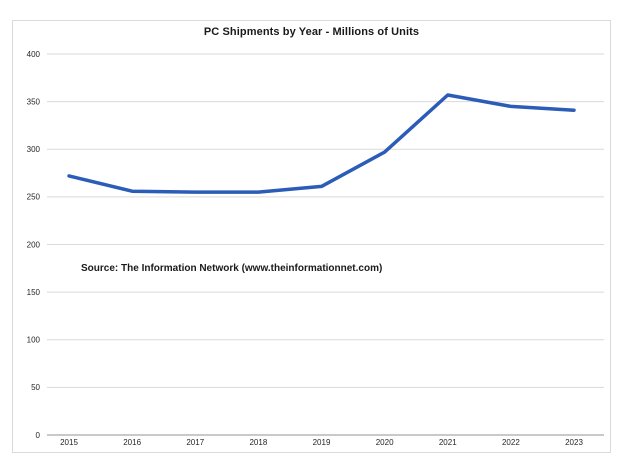 Image resolution: width=622 pixels, height=467 pixels. What do you see at coordinates (34, 292) in the screenshot?
I see `svg-text: 150` at bounding box center [34, 292].